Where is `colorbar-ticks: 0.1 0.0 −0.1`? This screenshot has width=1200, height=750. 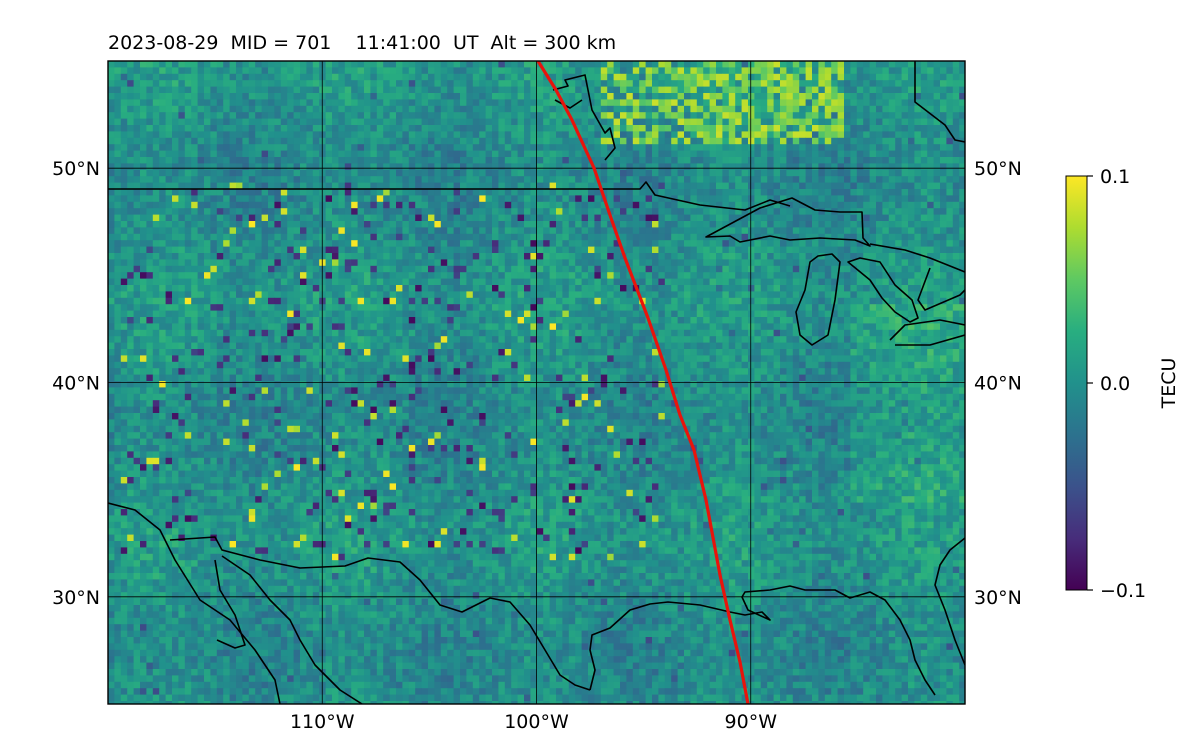
colorbar-ticks: 0.1 0.0 −0.1 is located at coordinates (1116, 384).